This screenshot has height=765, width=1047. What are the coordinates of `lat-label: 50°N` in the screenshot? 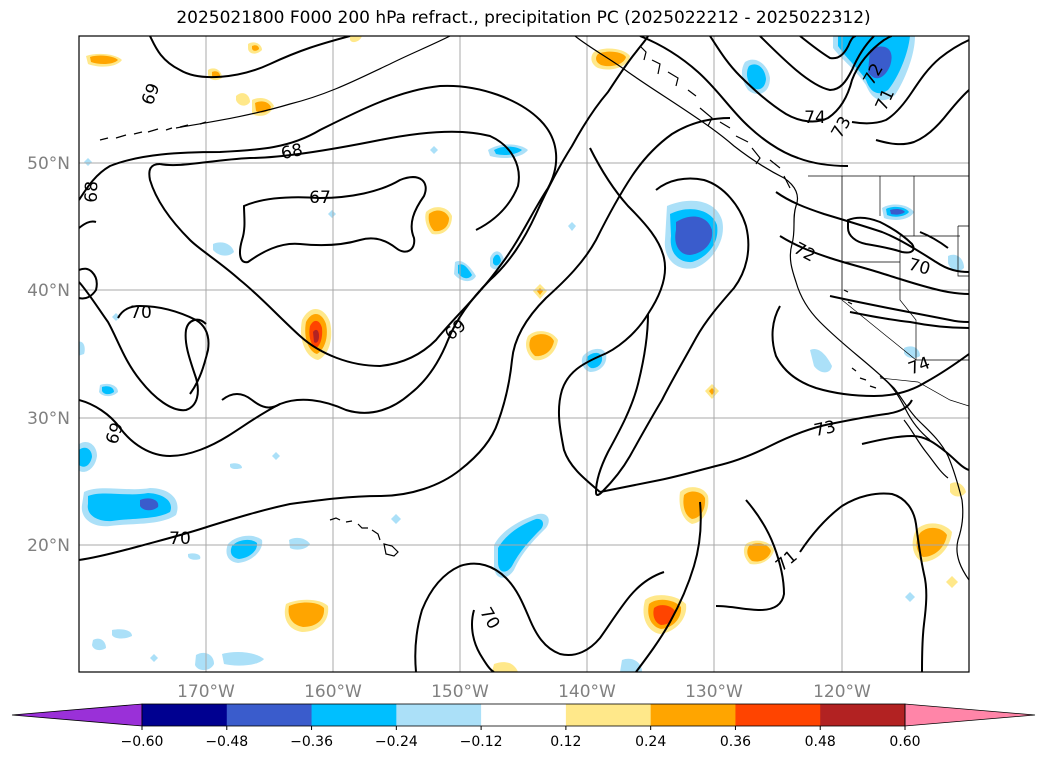 It's located at (48, 164).